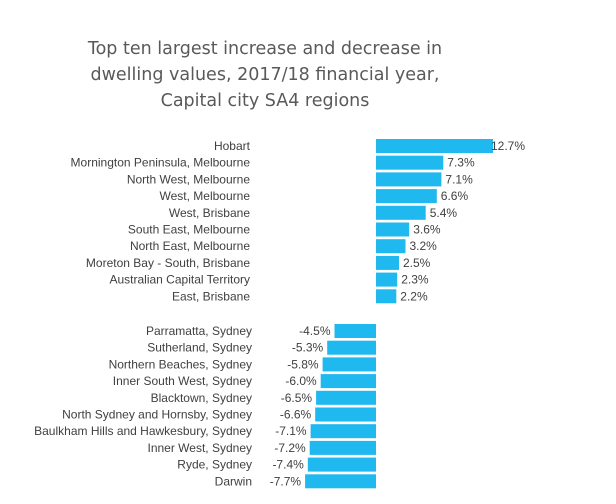 The height and width of the screenshot is (504, 616). What do you see at coordinates (308, 348) in the screenshot?
I see `value-label-decrease-1: -5.3%` at bounding box center [308, 348].